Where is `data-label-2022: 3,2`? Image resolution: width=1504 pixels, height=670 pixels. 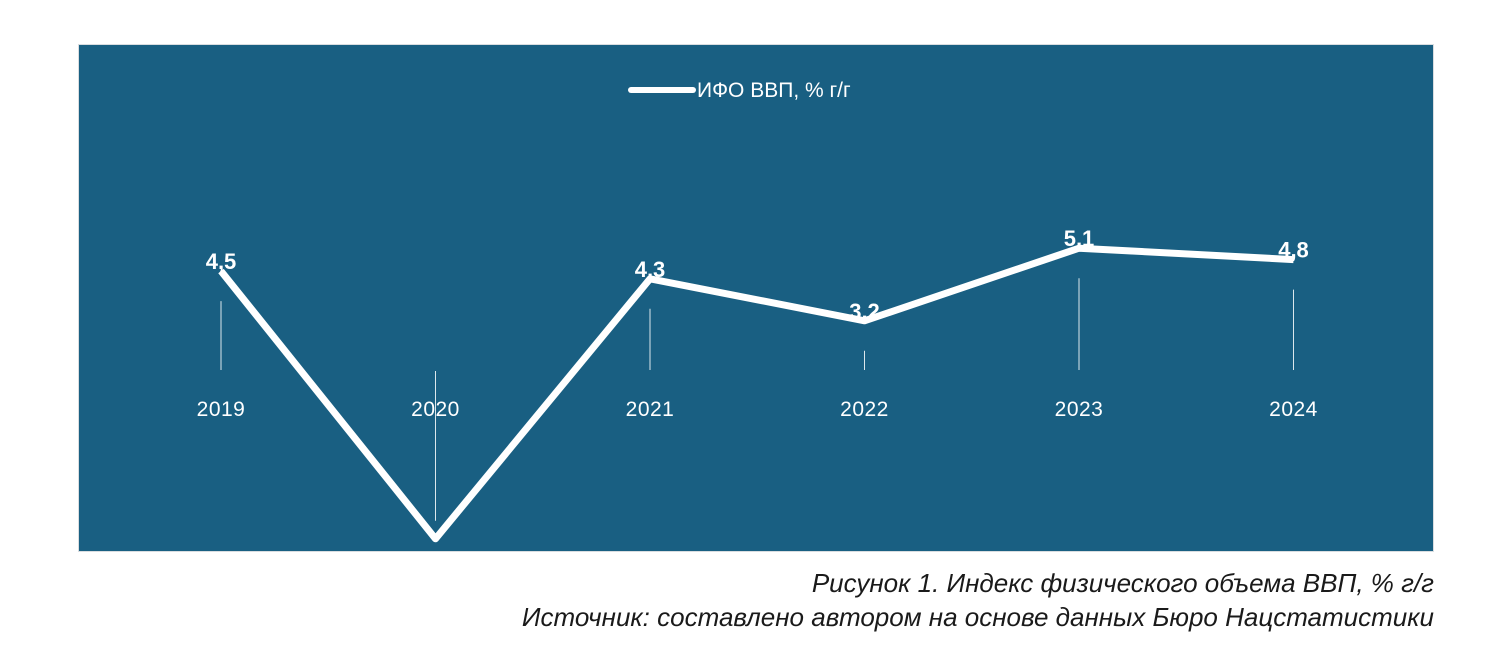
data-label-2022: 3,2 is located at coordinates (864, 311).